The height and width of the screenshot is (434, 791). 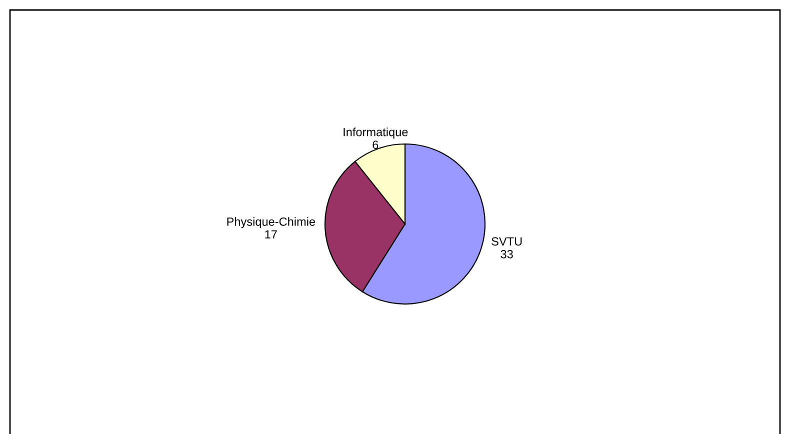 What do you see at coordinates (376, 133) in the screenshot?
I see `slice-label: Informatique` at bounding box center [376, 133].